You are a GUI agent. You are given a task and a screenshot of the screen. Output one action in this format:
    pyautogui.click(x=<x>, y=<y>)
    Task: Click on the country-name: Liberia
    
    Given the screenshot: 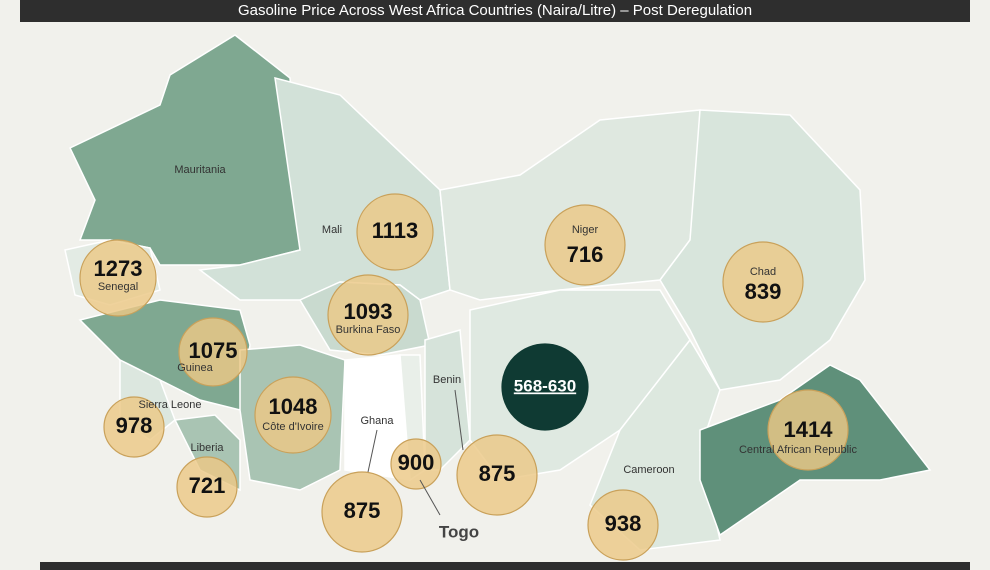 What is the action you would take?
    pyautogui.click(x=207, y=448)
    